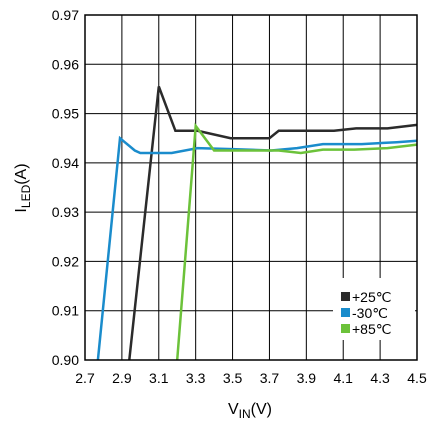  Describe the element at coordinates (65, 15) in the screenshot. I see `y-tick-label: 0.97` at that location.